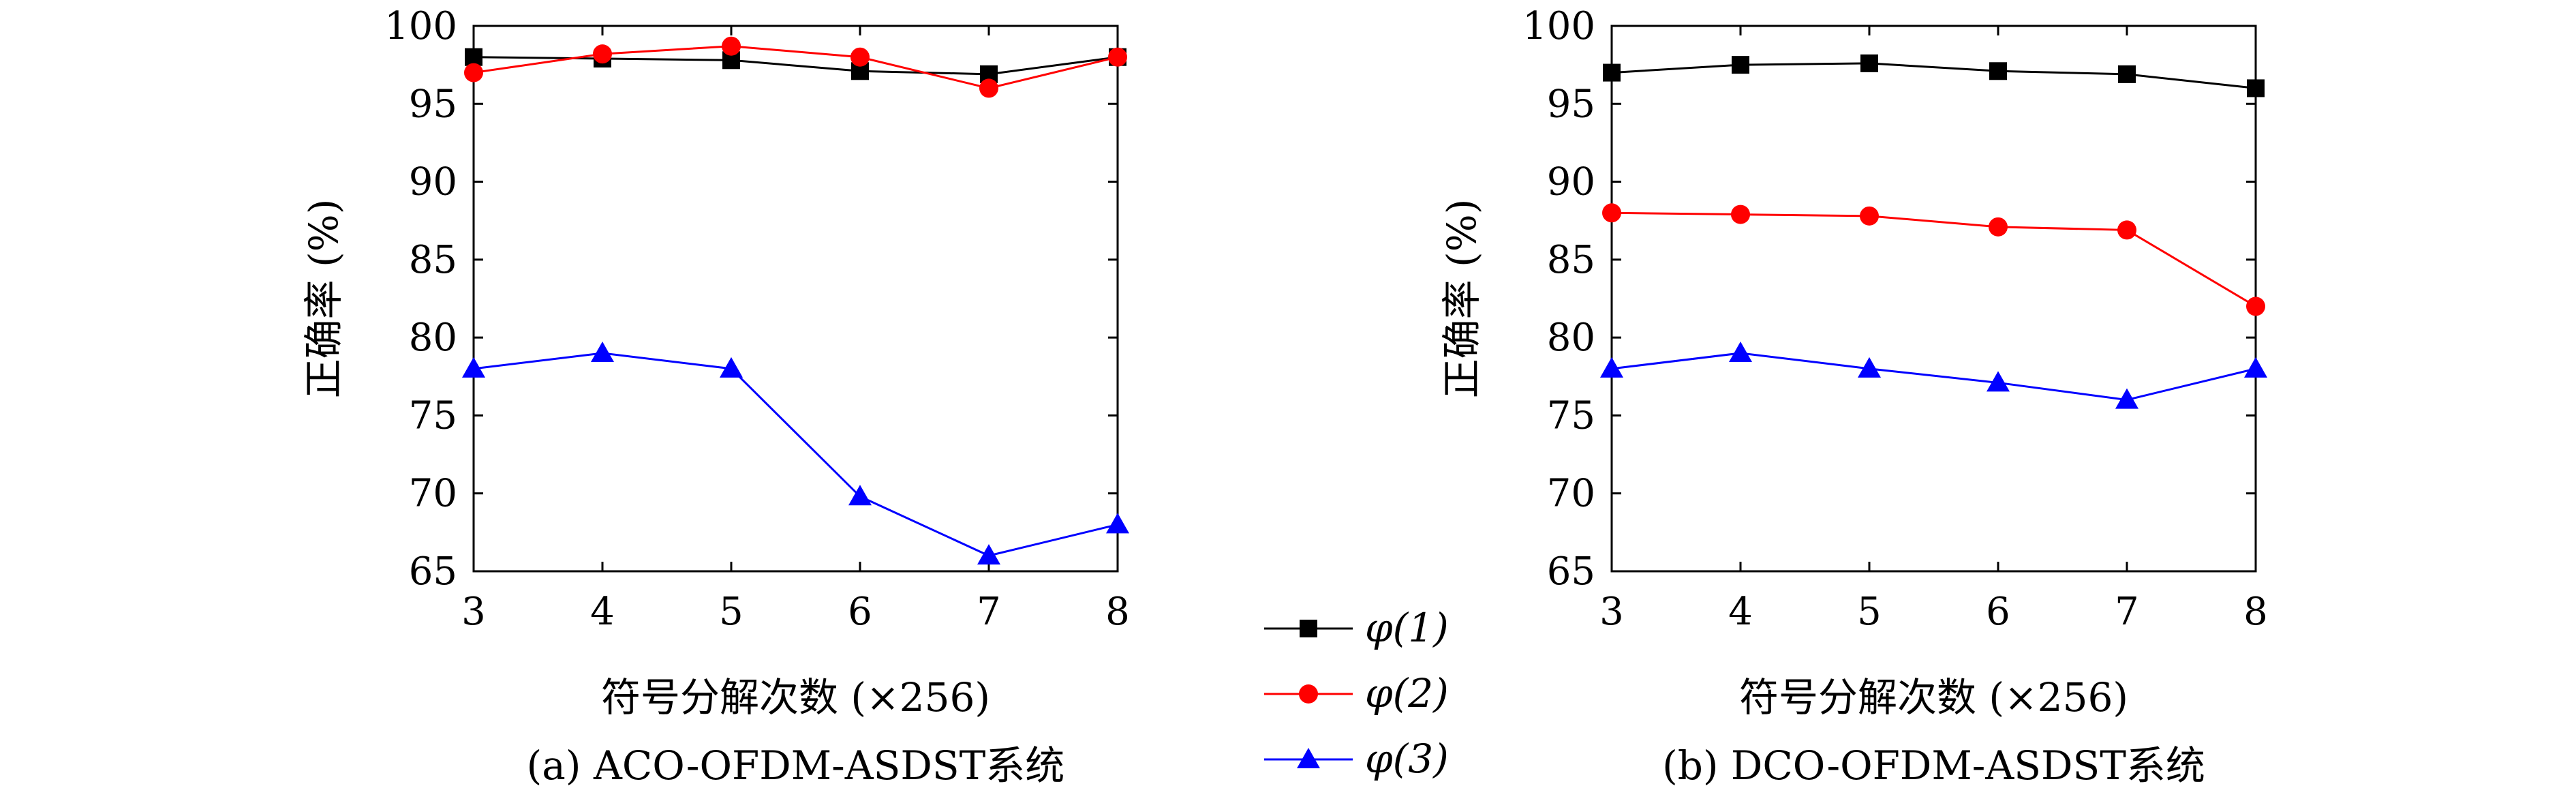  I want to click on legend-label: φ(3), so click(1407, 759).